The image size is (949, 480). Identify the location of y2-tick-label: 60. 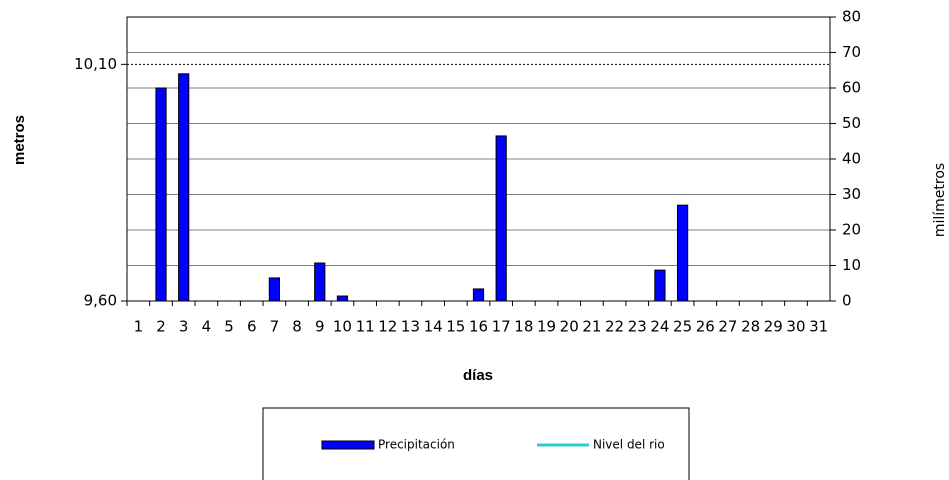
(851, 88).